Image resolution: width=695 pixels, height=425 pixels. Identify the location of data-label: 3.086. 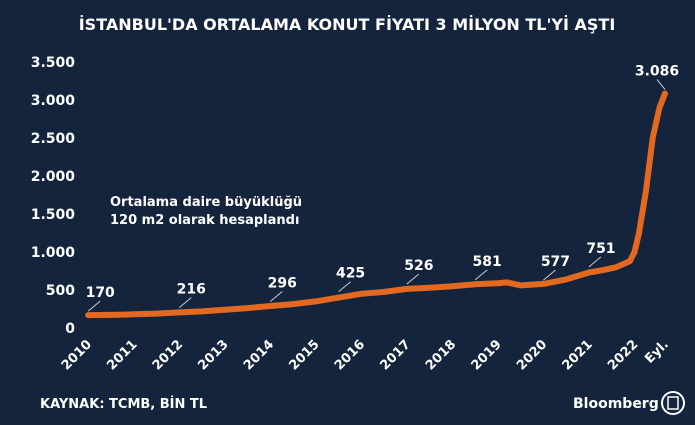
(657, 71).